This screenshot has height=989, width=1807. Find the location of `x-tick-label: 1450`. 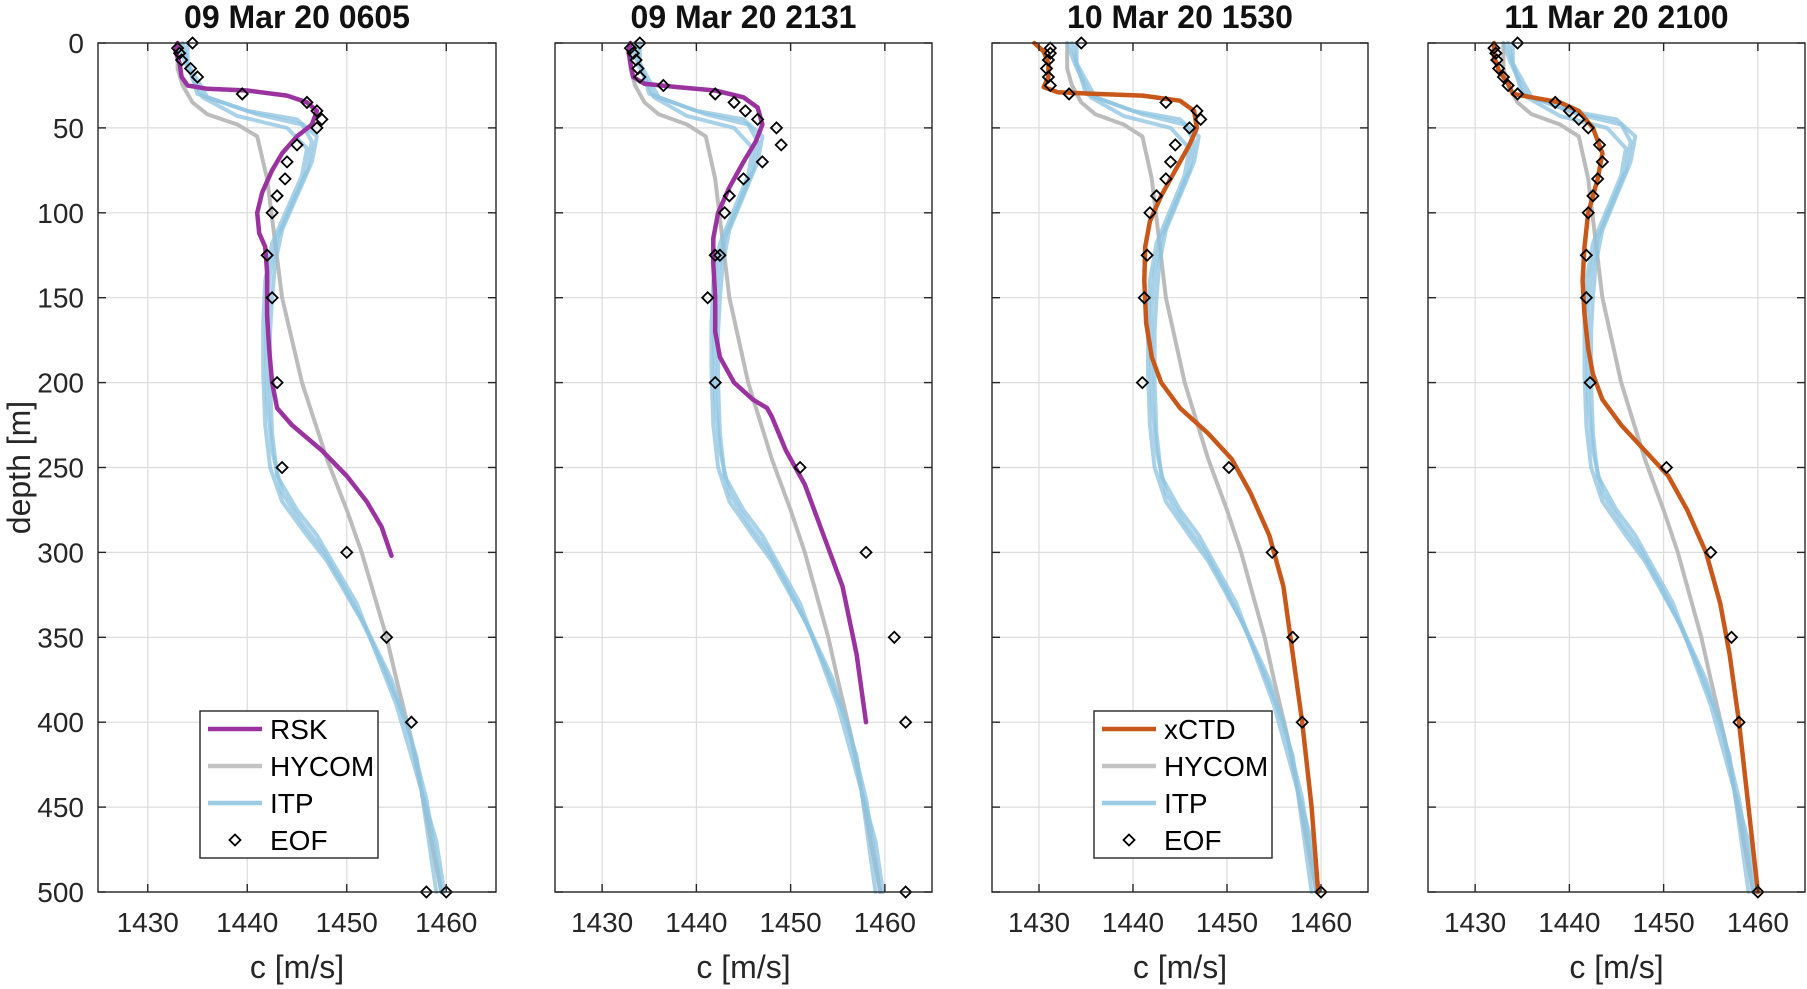

x-tick-label: 1450 is located at coordinates (1227, 922).